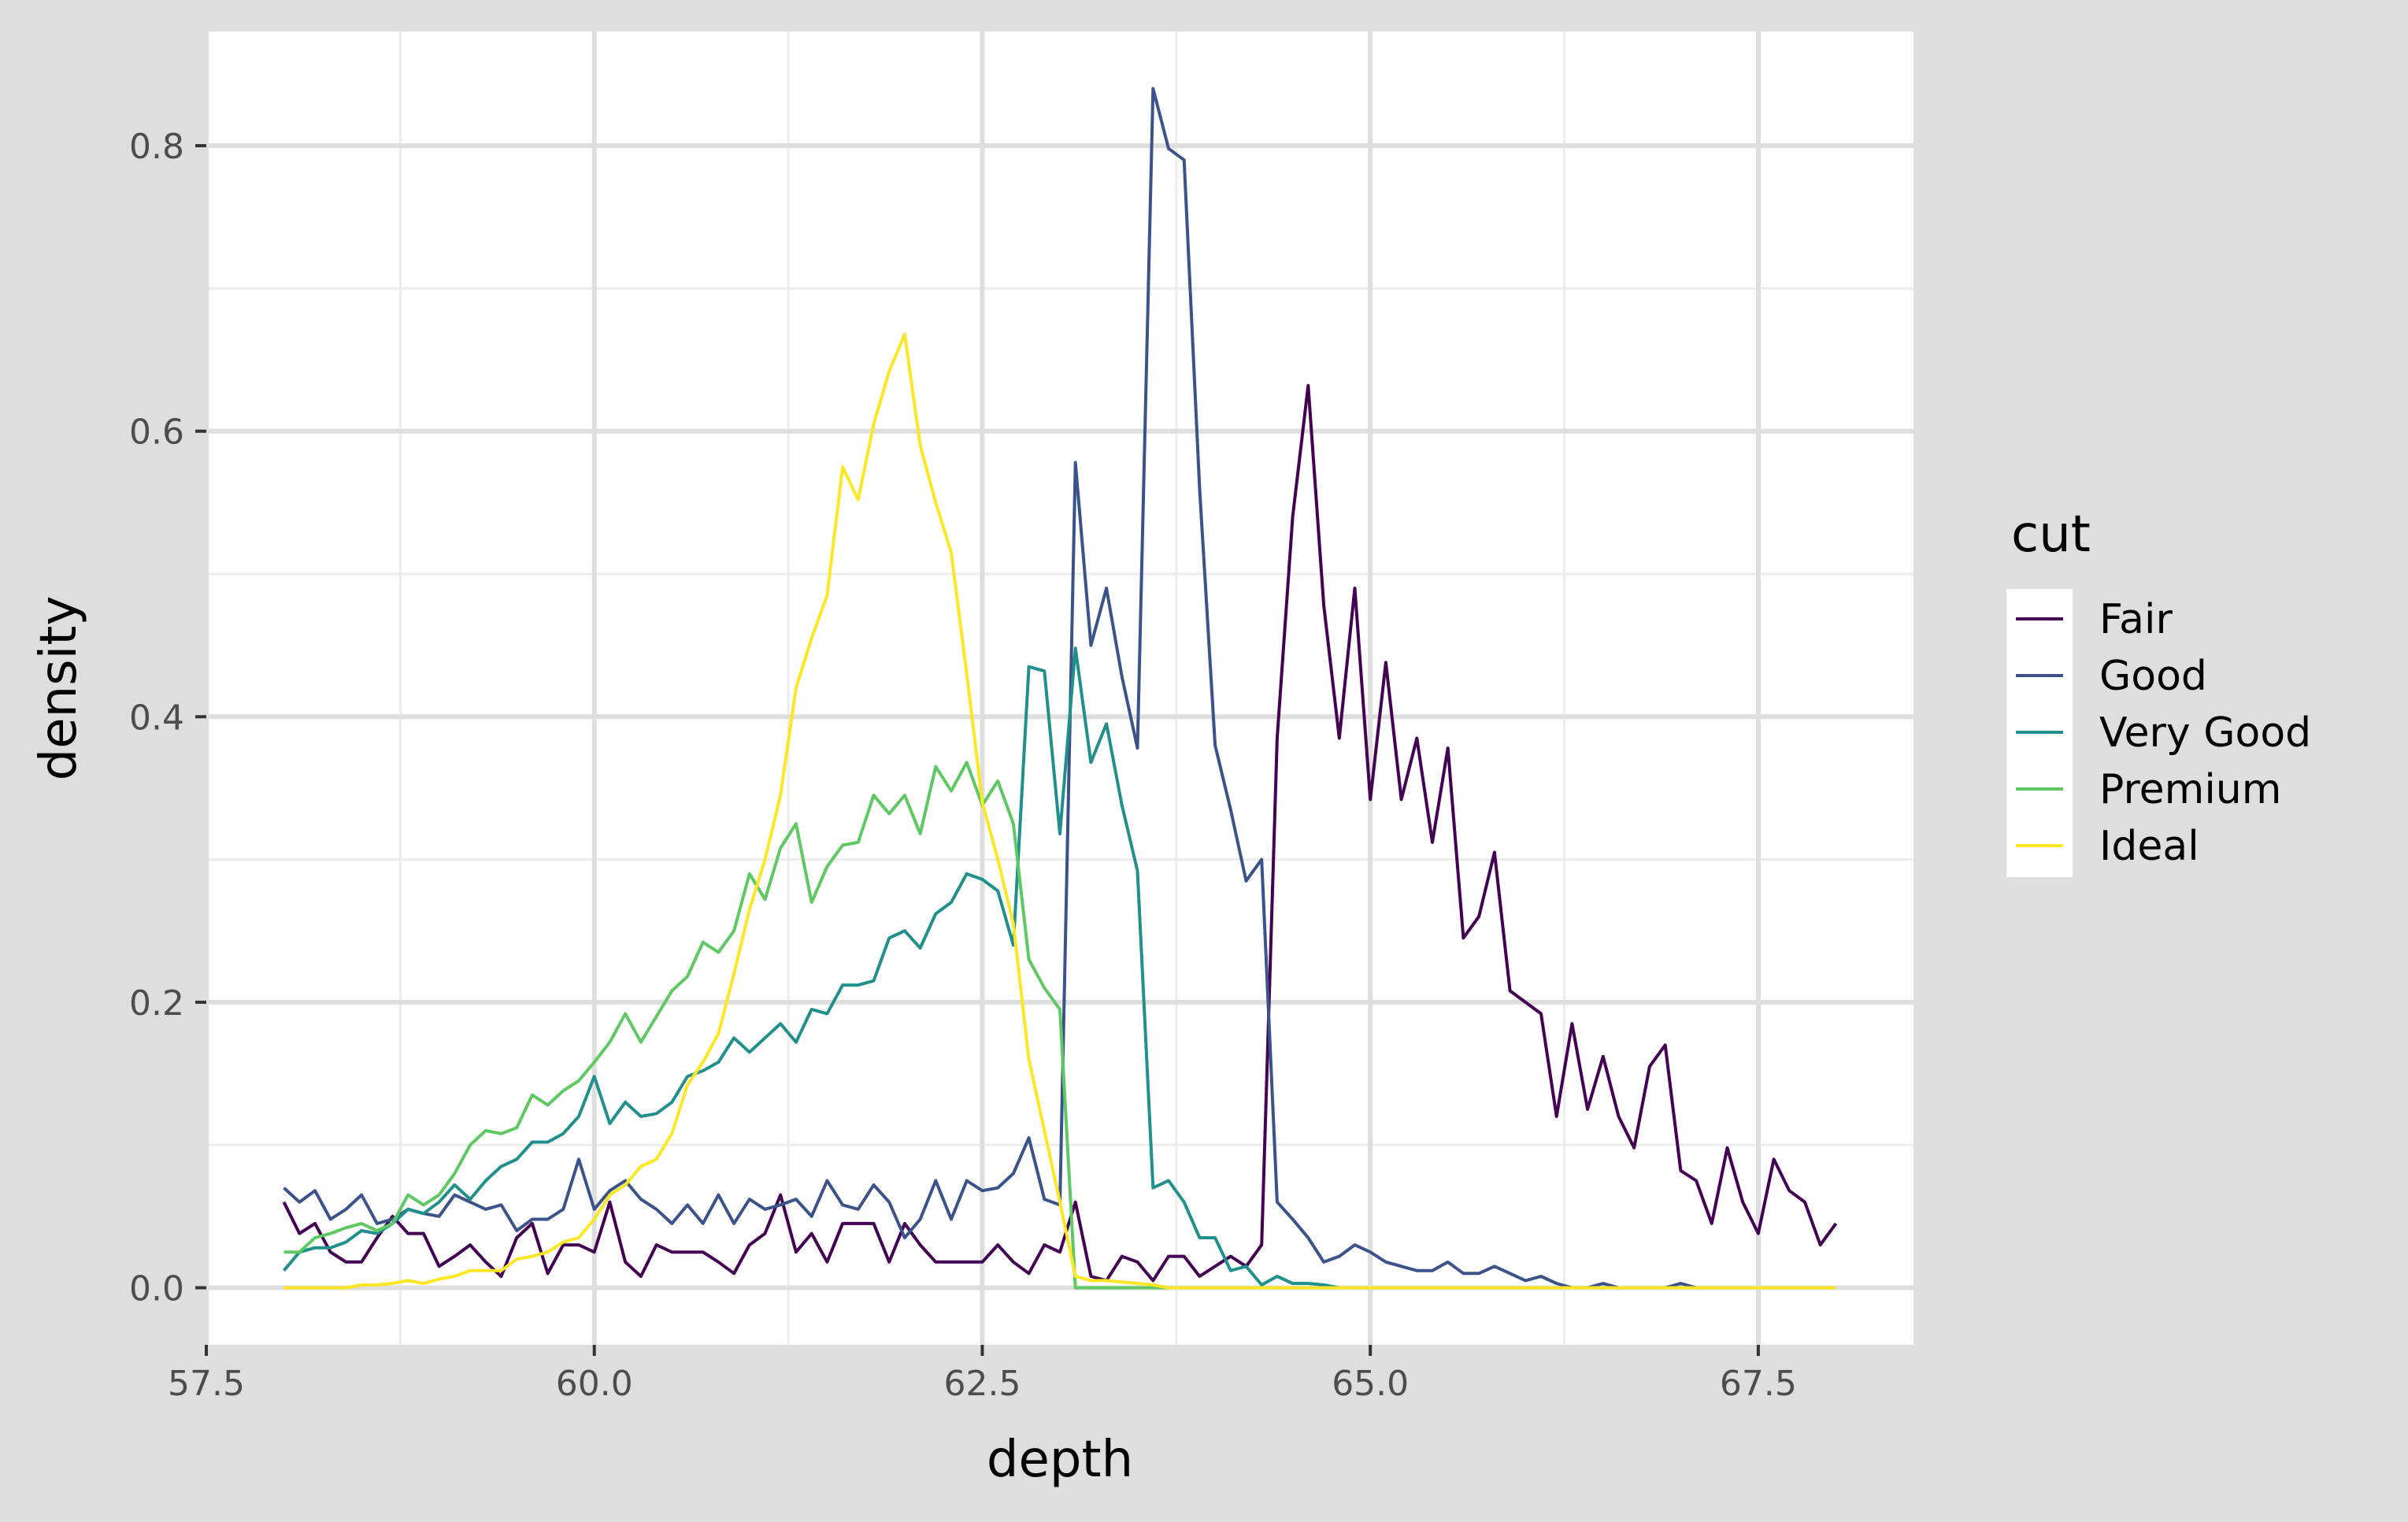 This screenshot has height=1522, width=2408. Describe the element at coordinates (156, 1288) in the screenshot. I see `y-tick-label: 0.0` at that location.